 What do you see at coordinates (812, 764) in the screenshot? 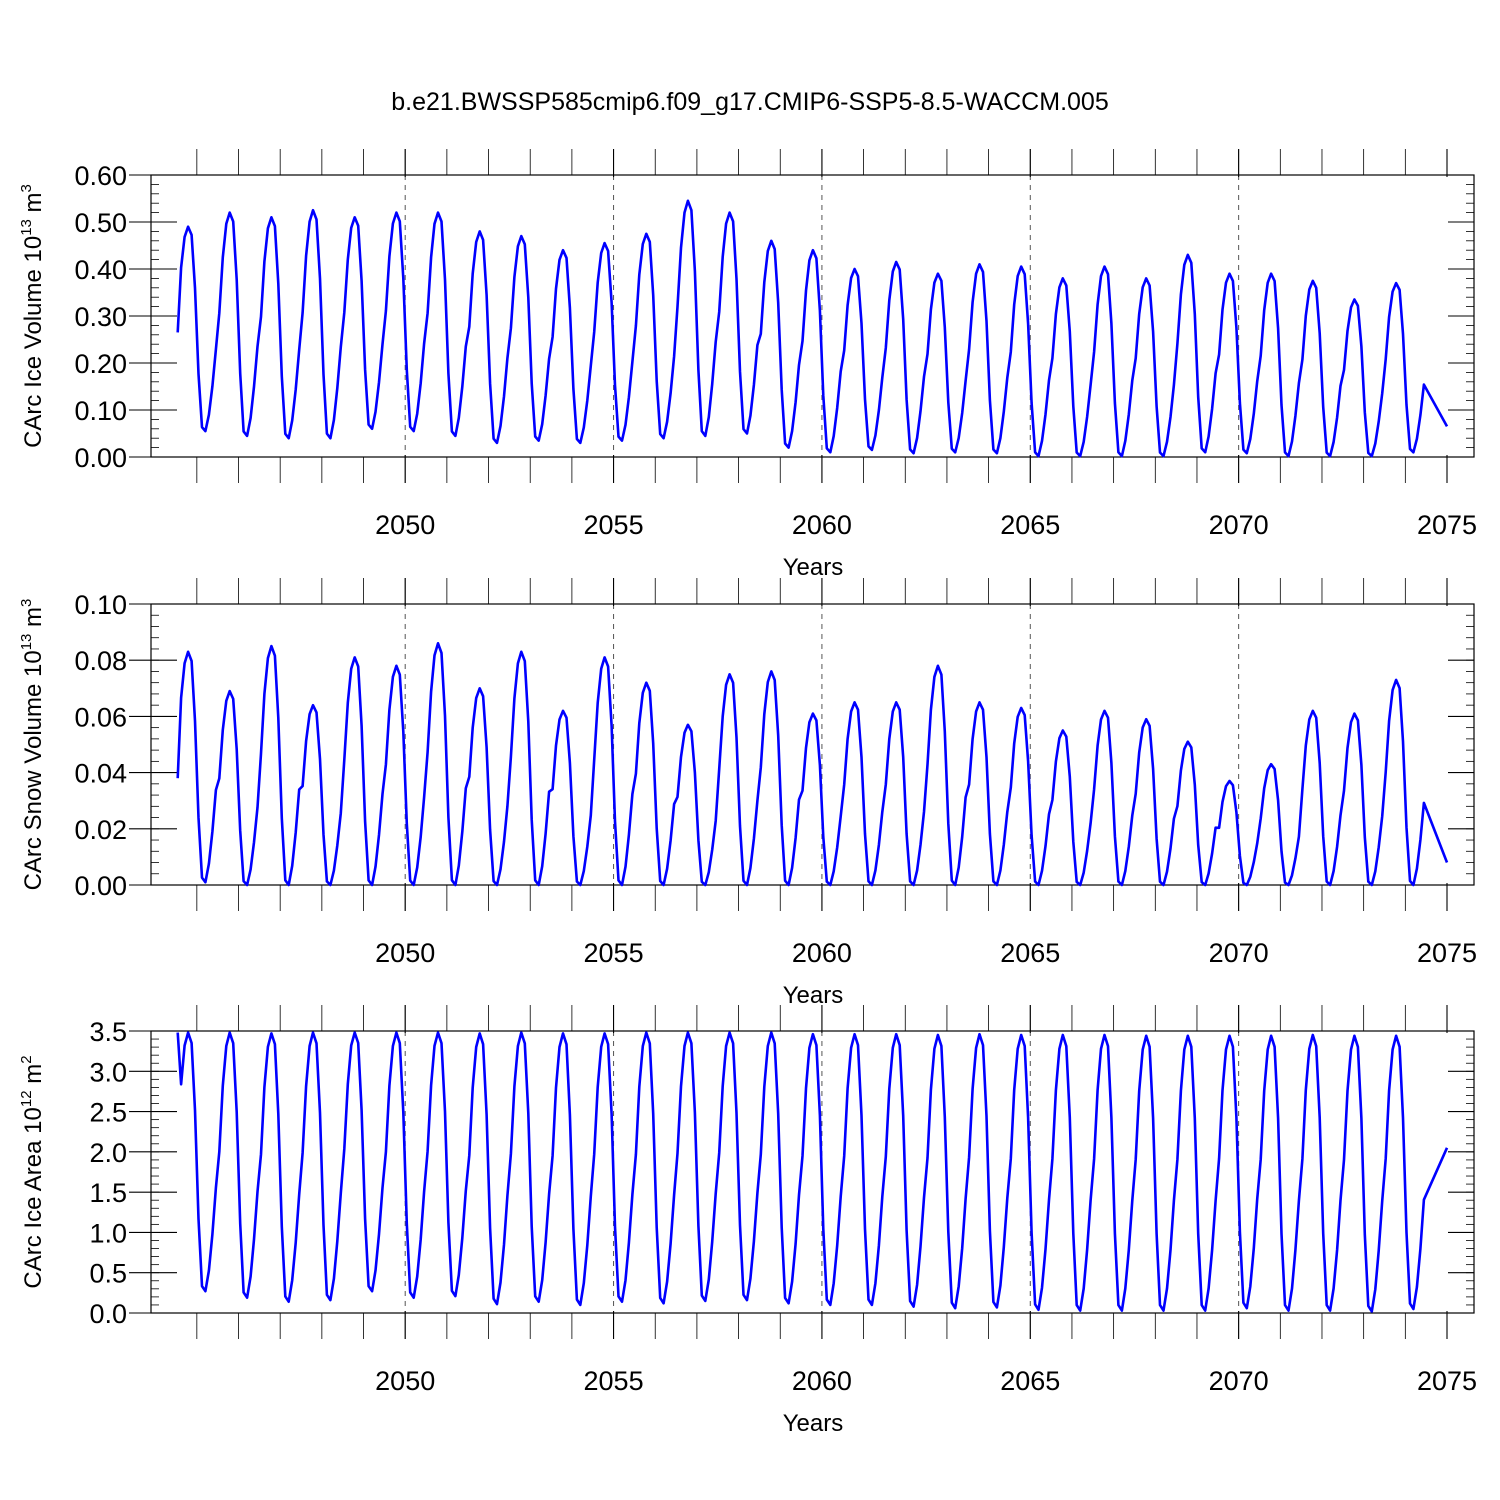
I see `series-line-snow-volume` at bounding box center [812, 764].